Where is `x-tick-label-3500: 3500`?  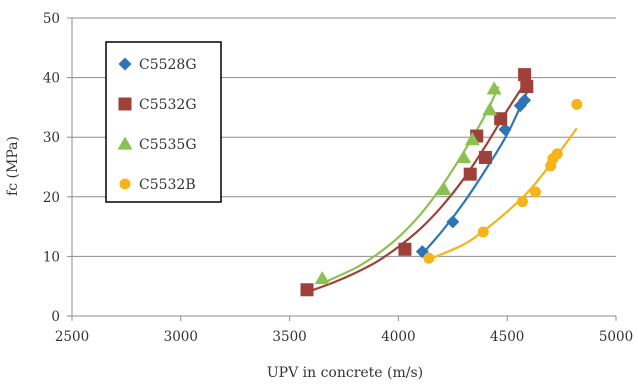 x-tick-label-3500: 3500 is located at coordinates (289, 337).